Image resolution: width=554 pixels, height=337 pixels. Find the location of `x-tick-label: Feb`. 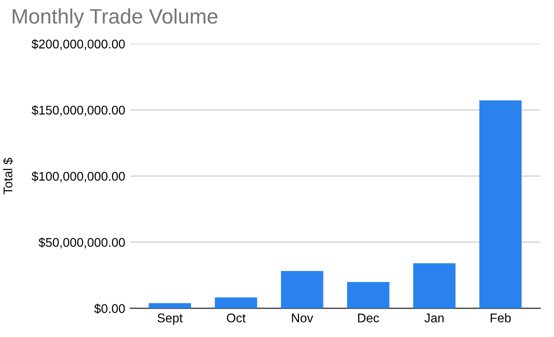

x-tick-label: Feb is located at coordinates (500, 317).